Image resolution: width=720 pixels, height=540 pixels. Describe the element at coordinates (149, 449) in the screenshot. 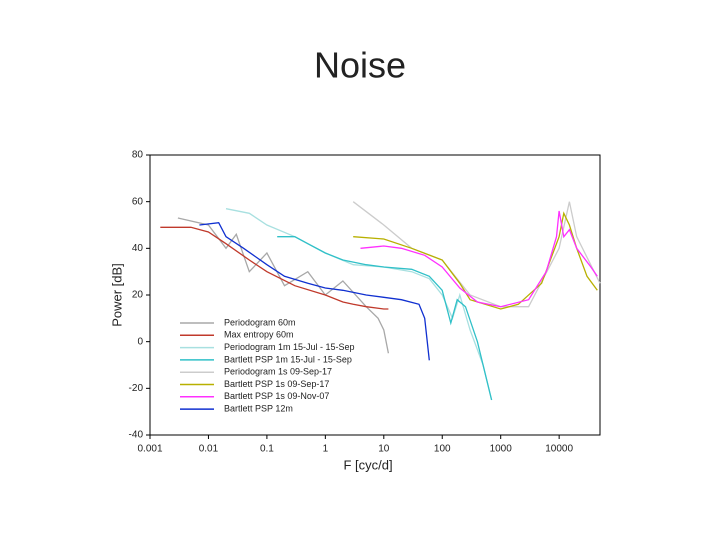

I see `x-tick-label: 0.001` at that location.